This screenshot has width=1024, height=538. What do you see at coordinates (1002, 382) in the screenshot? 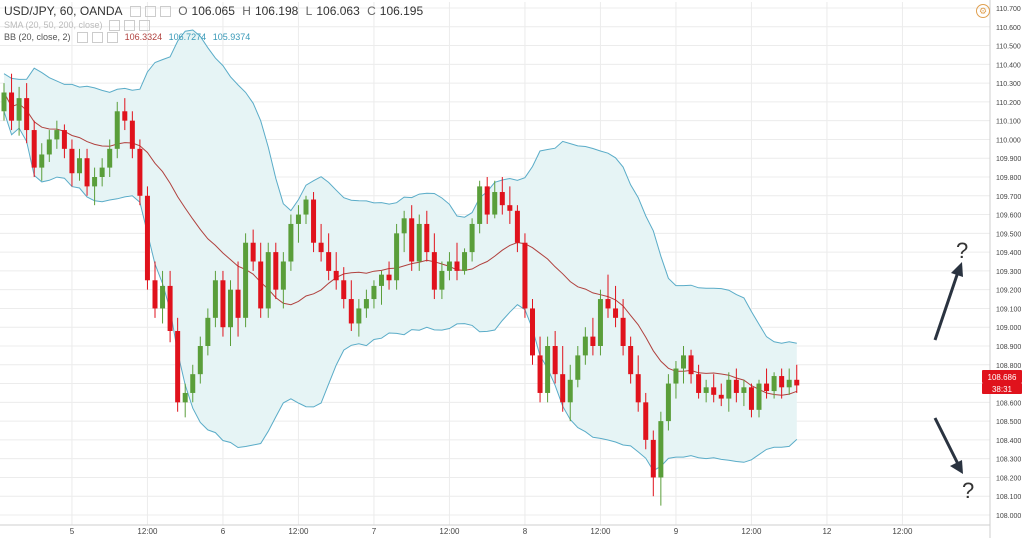
I see `price-badge: 108.686 38:31` at bounding box center [1002, 382].